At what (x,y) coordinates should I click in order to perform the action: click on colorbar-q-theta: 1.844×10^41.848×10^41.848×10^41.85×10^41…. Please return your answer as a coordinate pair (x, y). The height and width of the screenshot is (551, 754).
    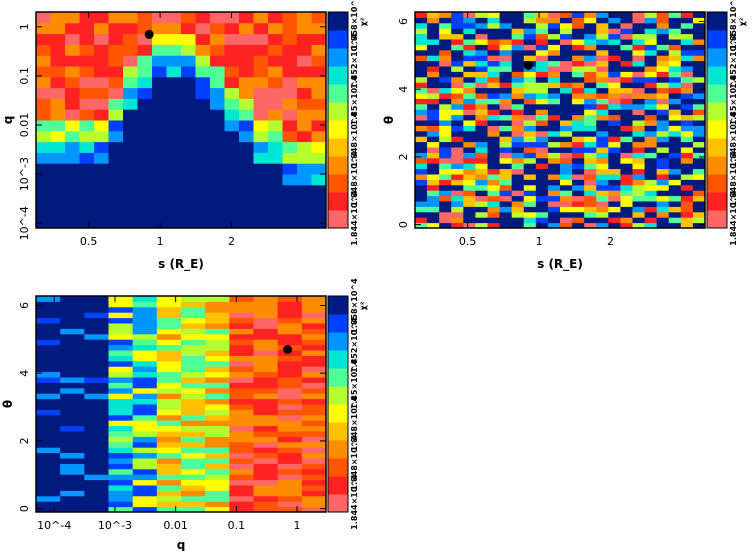
    Looking at the image, I should click on (347, 404).